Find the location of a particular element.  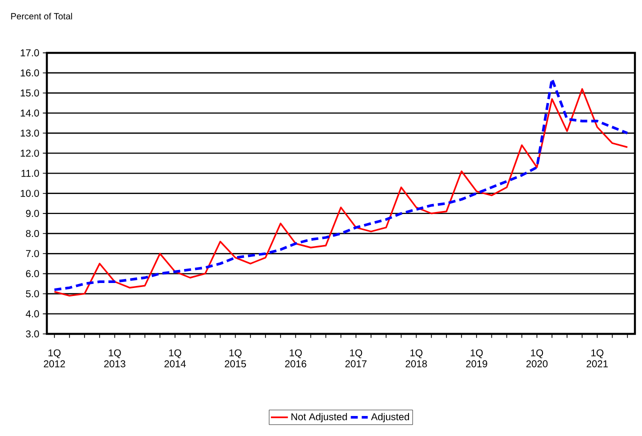

y-tick-label: 14.0 is located at coordinates (29, 113).